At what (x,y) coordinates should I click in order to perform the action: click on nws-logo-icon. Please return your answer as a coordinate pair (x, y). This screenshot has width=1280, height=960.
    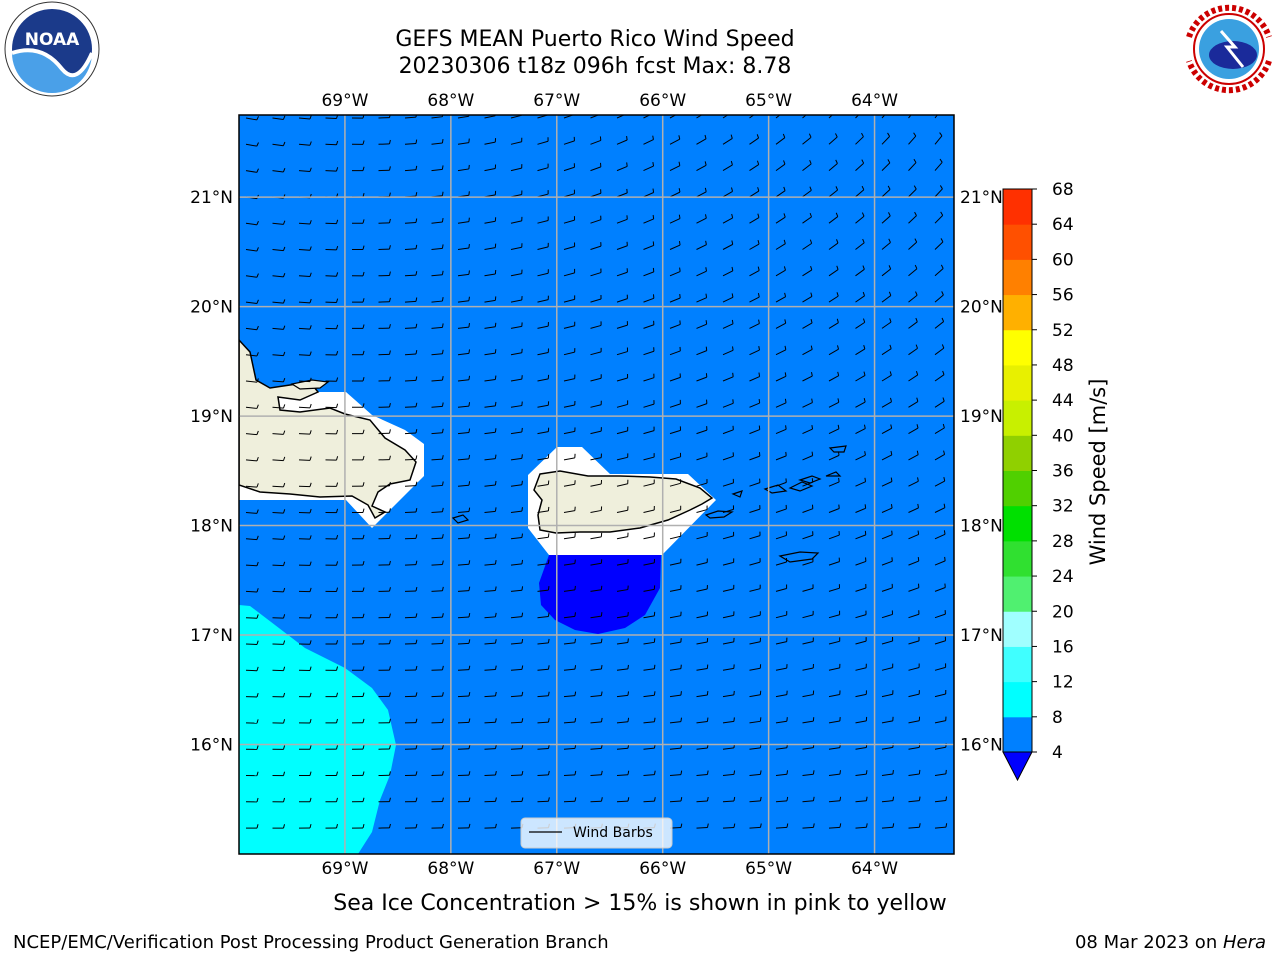
    Looking at the image, I should click on (1229, 49).